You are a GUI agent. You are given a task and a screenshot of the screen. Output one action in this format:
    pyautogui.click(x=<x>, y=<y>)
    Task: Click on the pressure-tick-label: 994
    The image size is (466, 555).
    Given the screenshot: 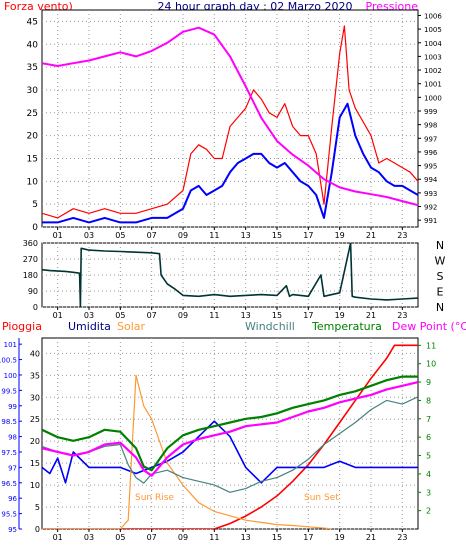 What is the action you would take?
    pyautogui.click(x=431, y=180)
    